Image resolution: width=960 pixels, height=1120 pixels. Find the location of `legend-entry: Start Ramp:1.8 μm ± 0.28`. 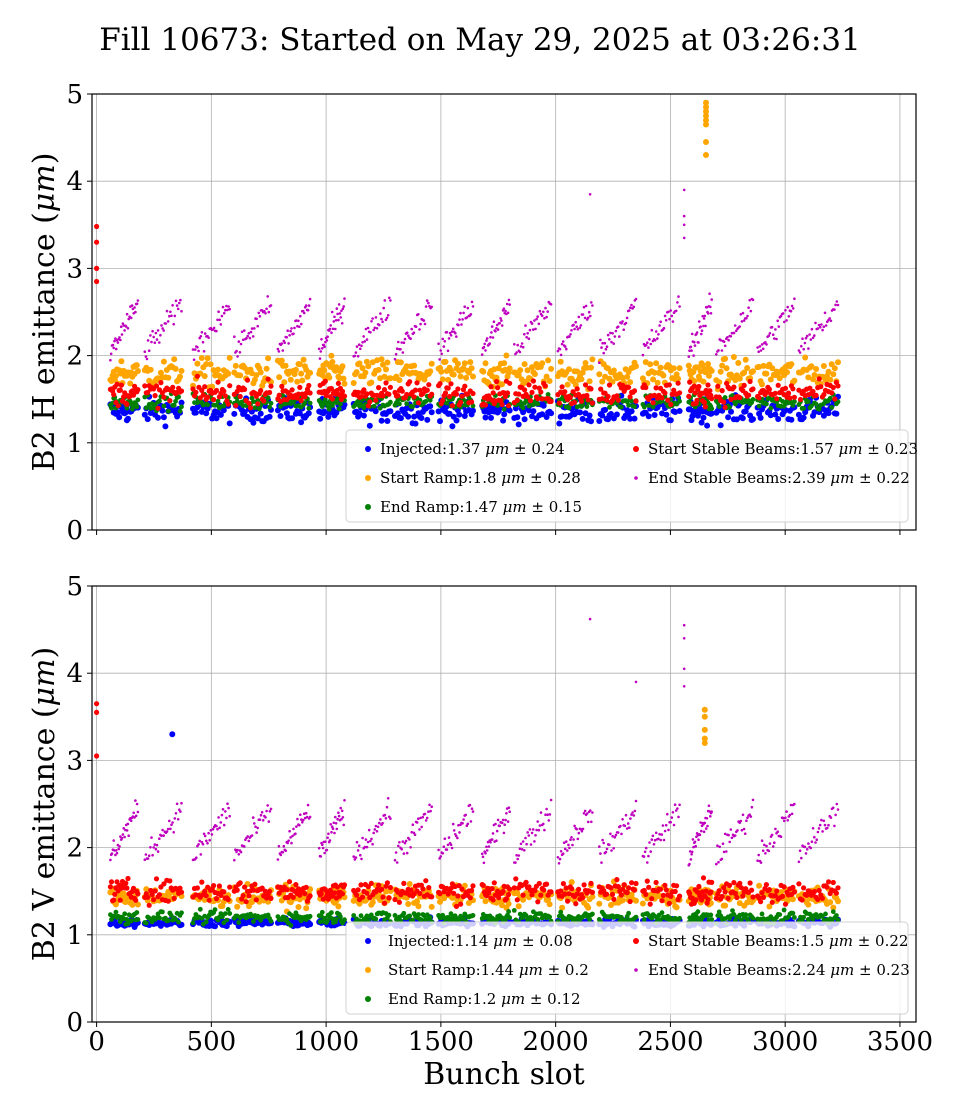

legend-entry: Start Ramp:1.8 μm ± 0.28 is located at coordinates (480, 478).